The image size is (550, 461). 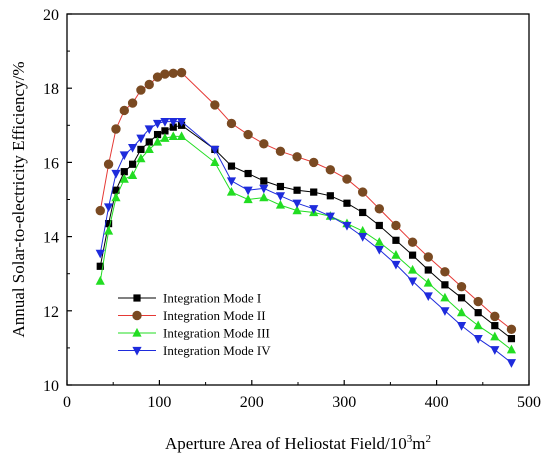 What do you see at coordinates (217, 350) in the screenshot?
I see `legend-label: Integration Mode IV` at bounding box center [217, 350].